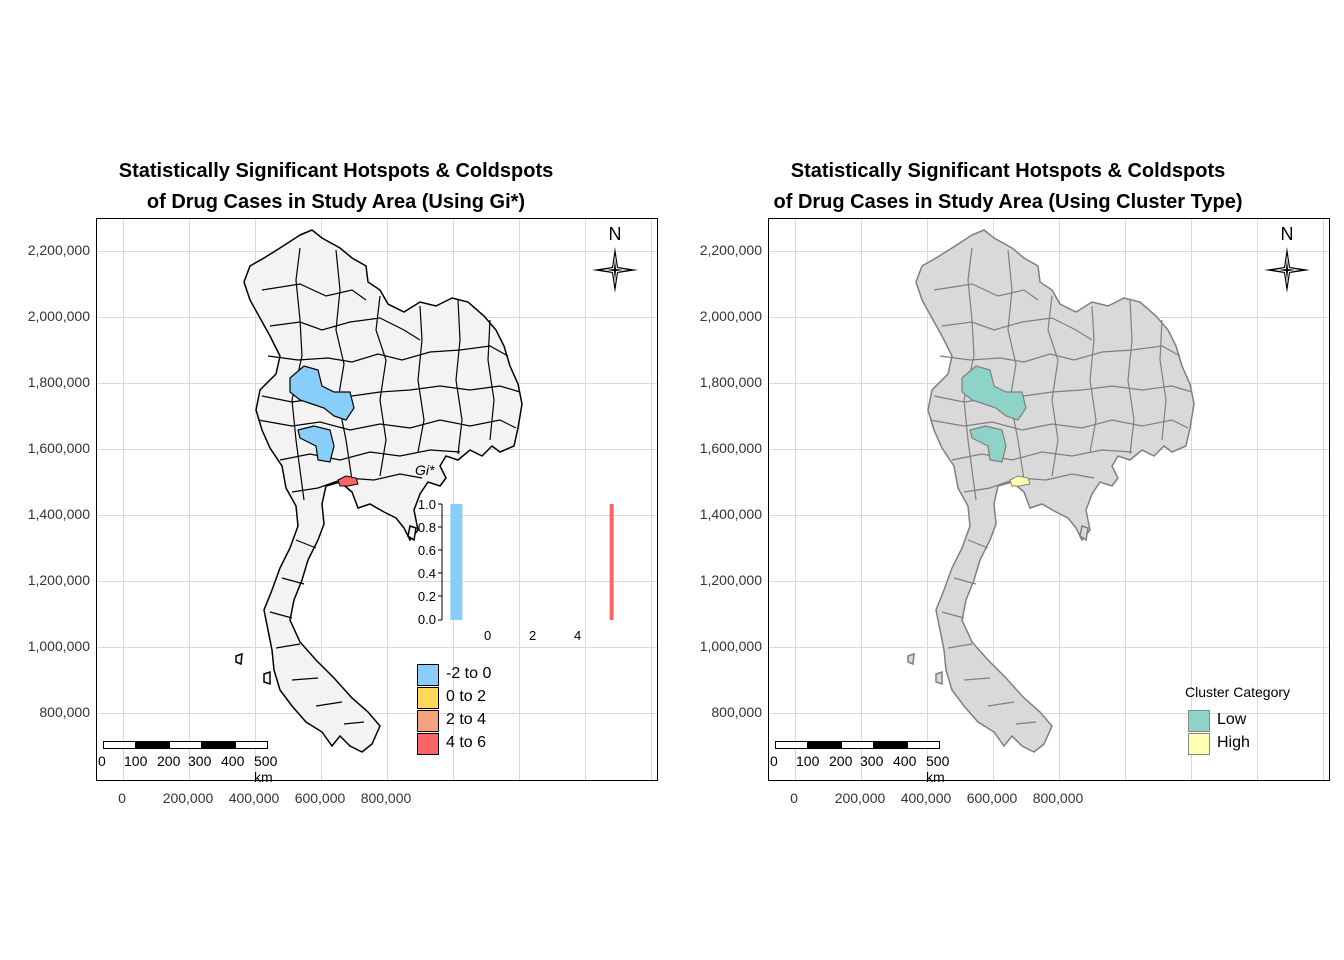 This screenshot has width=1344, height=960. What do you see at coordinates (426, 527) in the screenshot?
I see `hist-y-tick: 0.8` at bounding box center [426, 527].